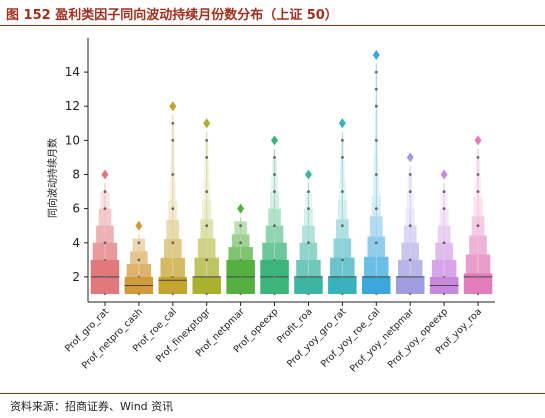  What do you see at coordinates (172, 15) in the screenshot?
I see `figure-title: 图 152 盈利类因子同向波动持续月份数分布（上证 50）` at bounding box center [172, 15].